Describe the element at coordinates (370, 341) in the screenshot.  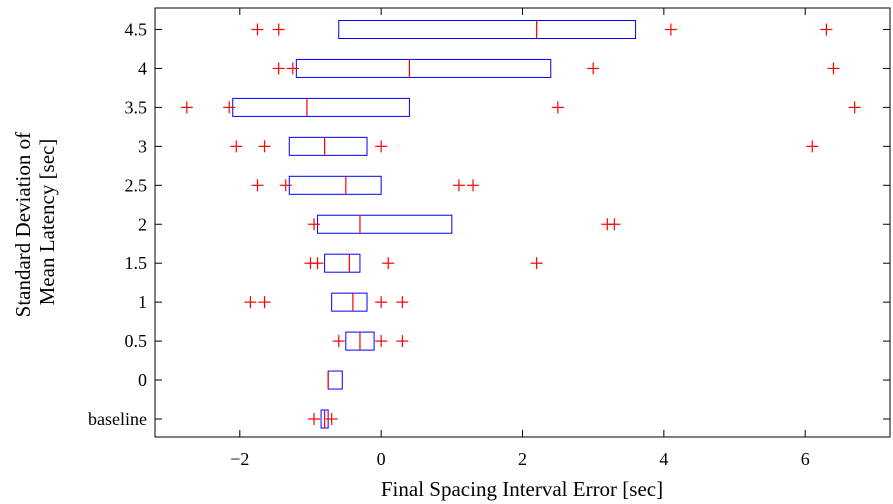
I see `box-0.5` at that location.